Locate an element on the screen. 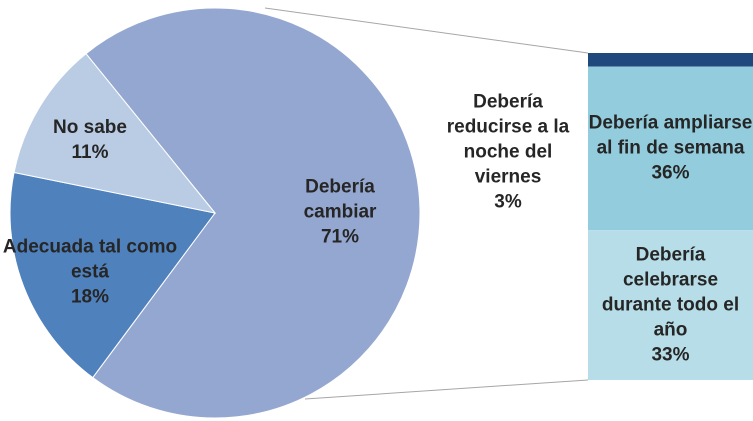 The height and width of the screenshot is (421, 753). data-label: Debería ampliarse al fin de semana 36% is located at coordinates (670, 148).